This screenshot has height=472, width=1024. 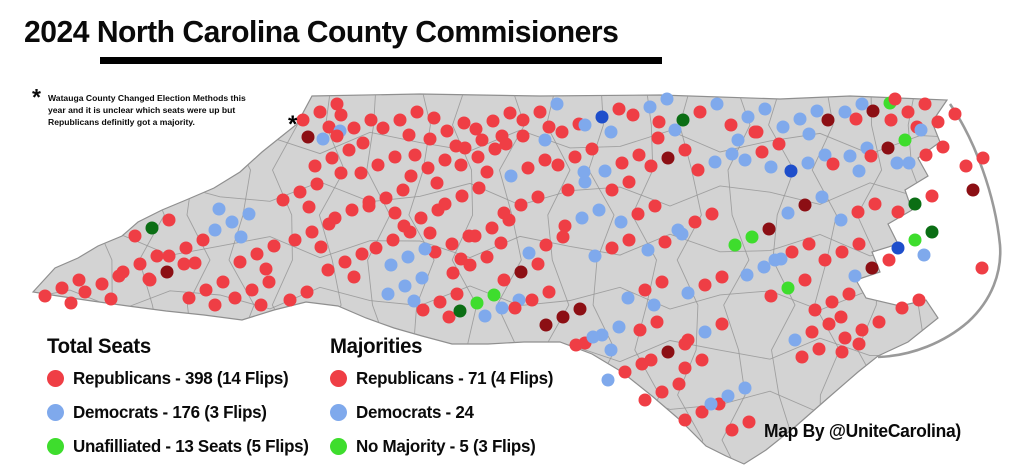 I want to click on democrat-dot-icon, so click(x=55, y=412).